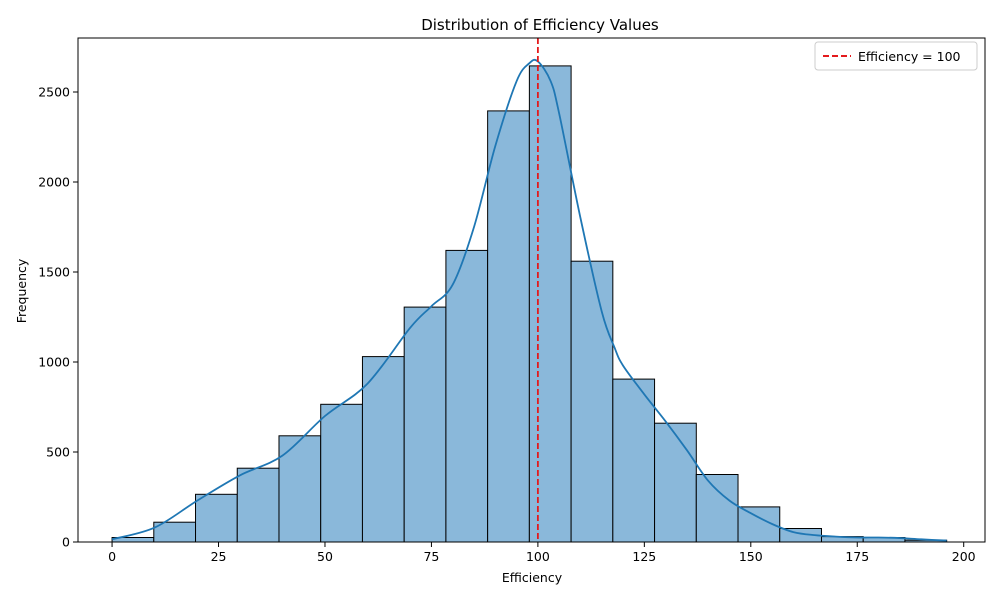  I want to click on legend-label: Efficiency = 100, so click(909, 56).